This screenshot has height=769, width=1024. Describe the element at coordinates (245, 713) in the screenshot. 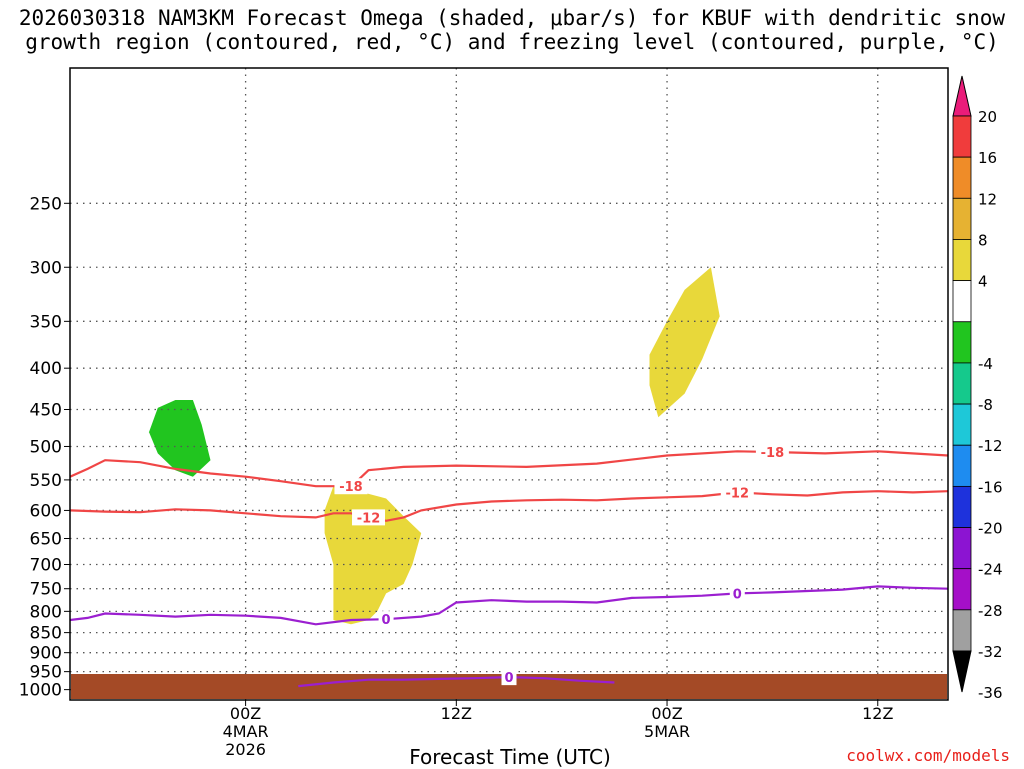

I see `xtick-label-0-0: 00Z` at that location.